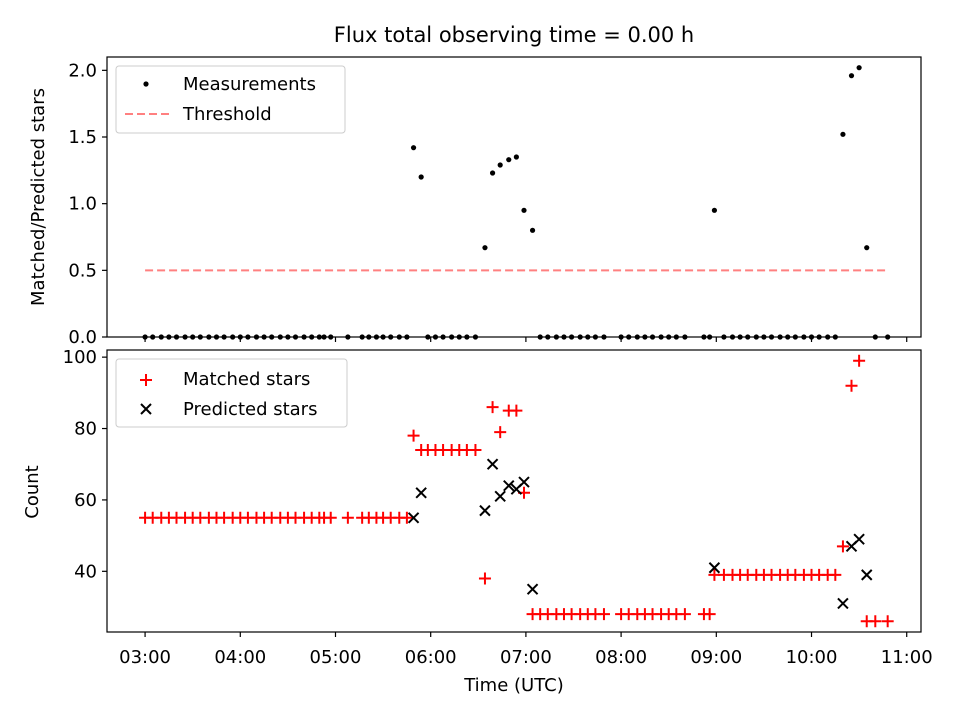 The width and height of the screenshot is (960, 720). What do you see at coordinates (716, 657) in the screenshot?
I see `x-tick-label: 09:00` at bounding box center [716, 657].